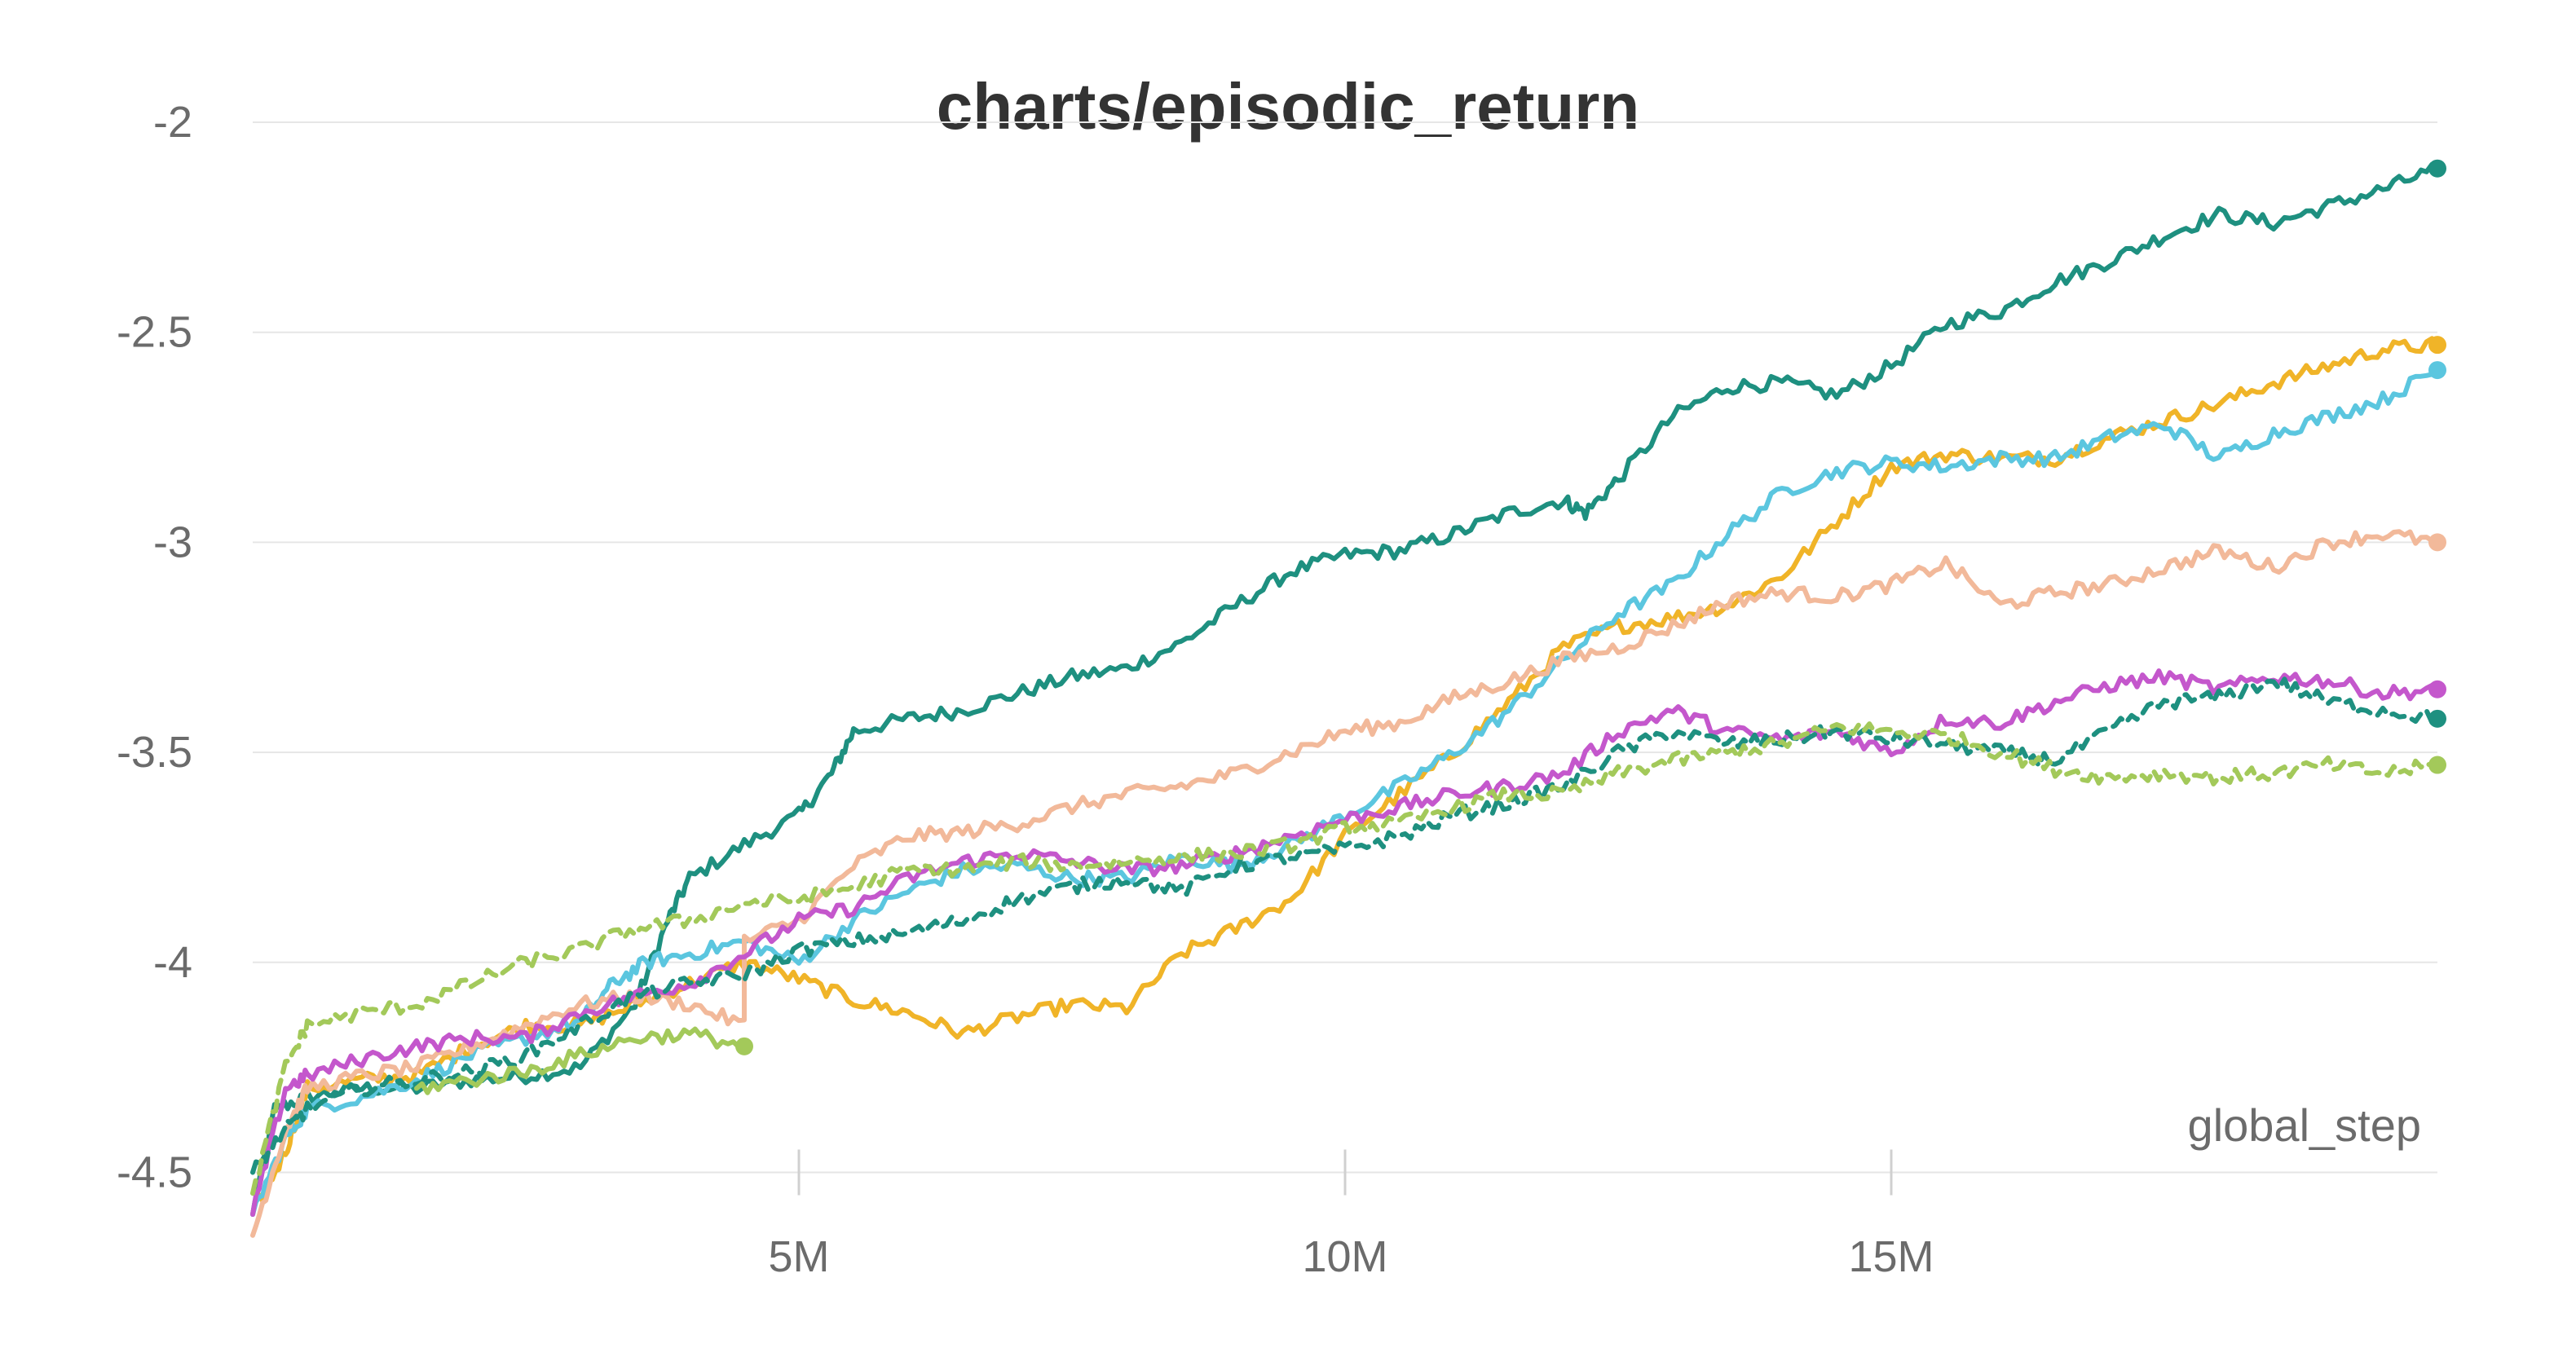  What do you see at coordinates (1891, 1256) in the screenshot?
I see `x-tick-label: 15M` at bounding box center [1891, 1256].